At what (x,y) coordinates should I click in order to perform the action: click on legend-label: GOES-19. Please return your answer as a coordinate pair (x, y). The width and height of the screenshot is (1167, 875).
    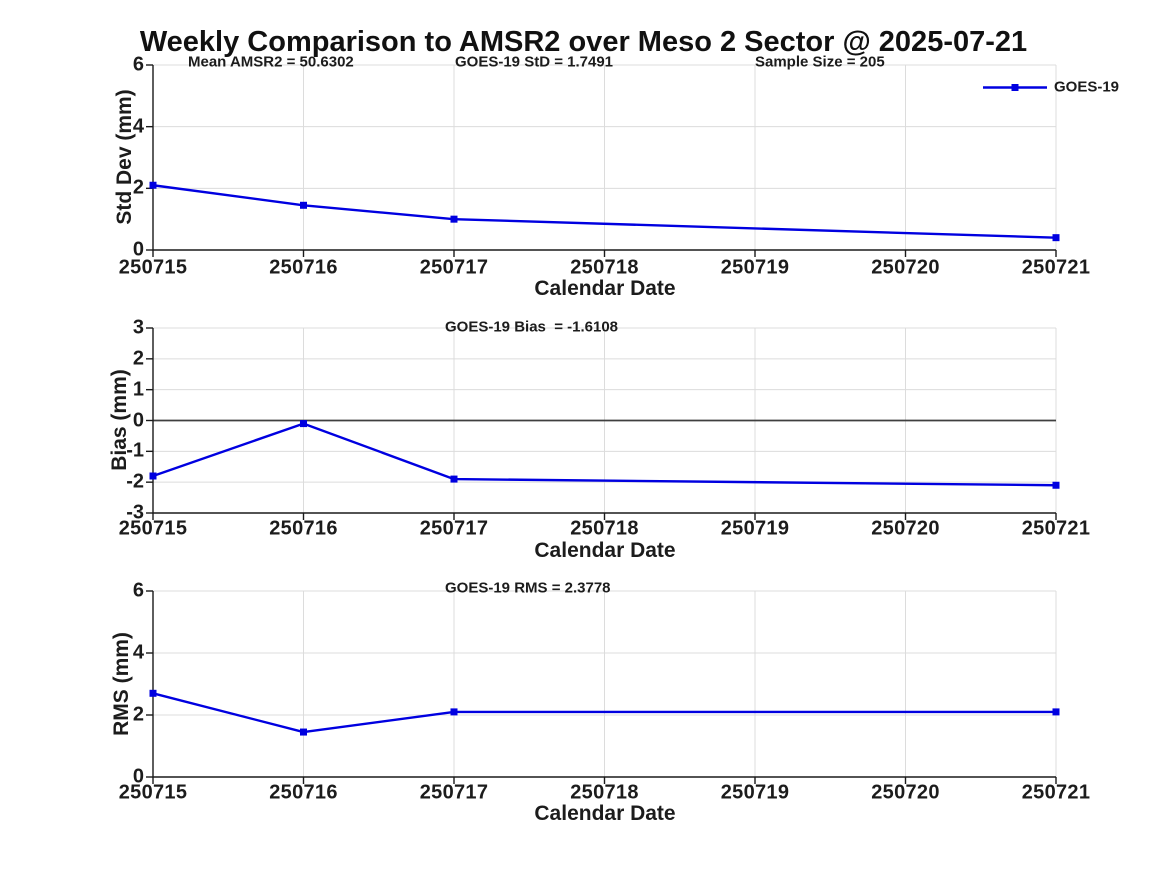
    Looking at the image, I should click on (1087, 87).